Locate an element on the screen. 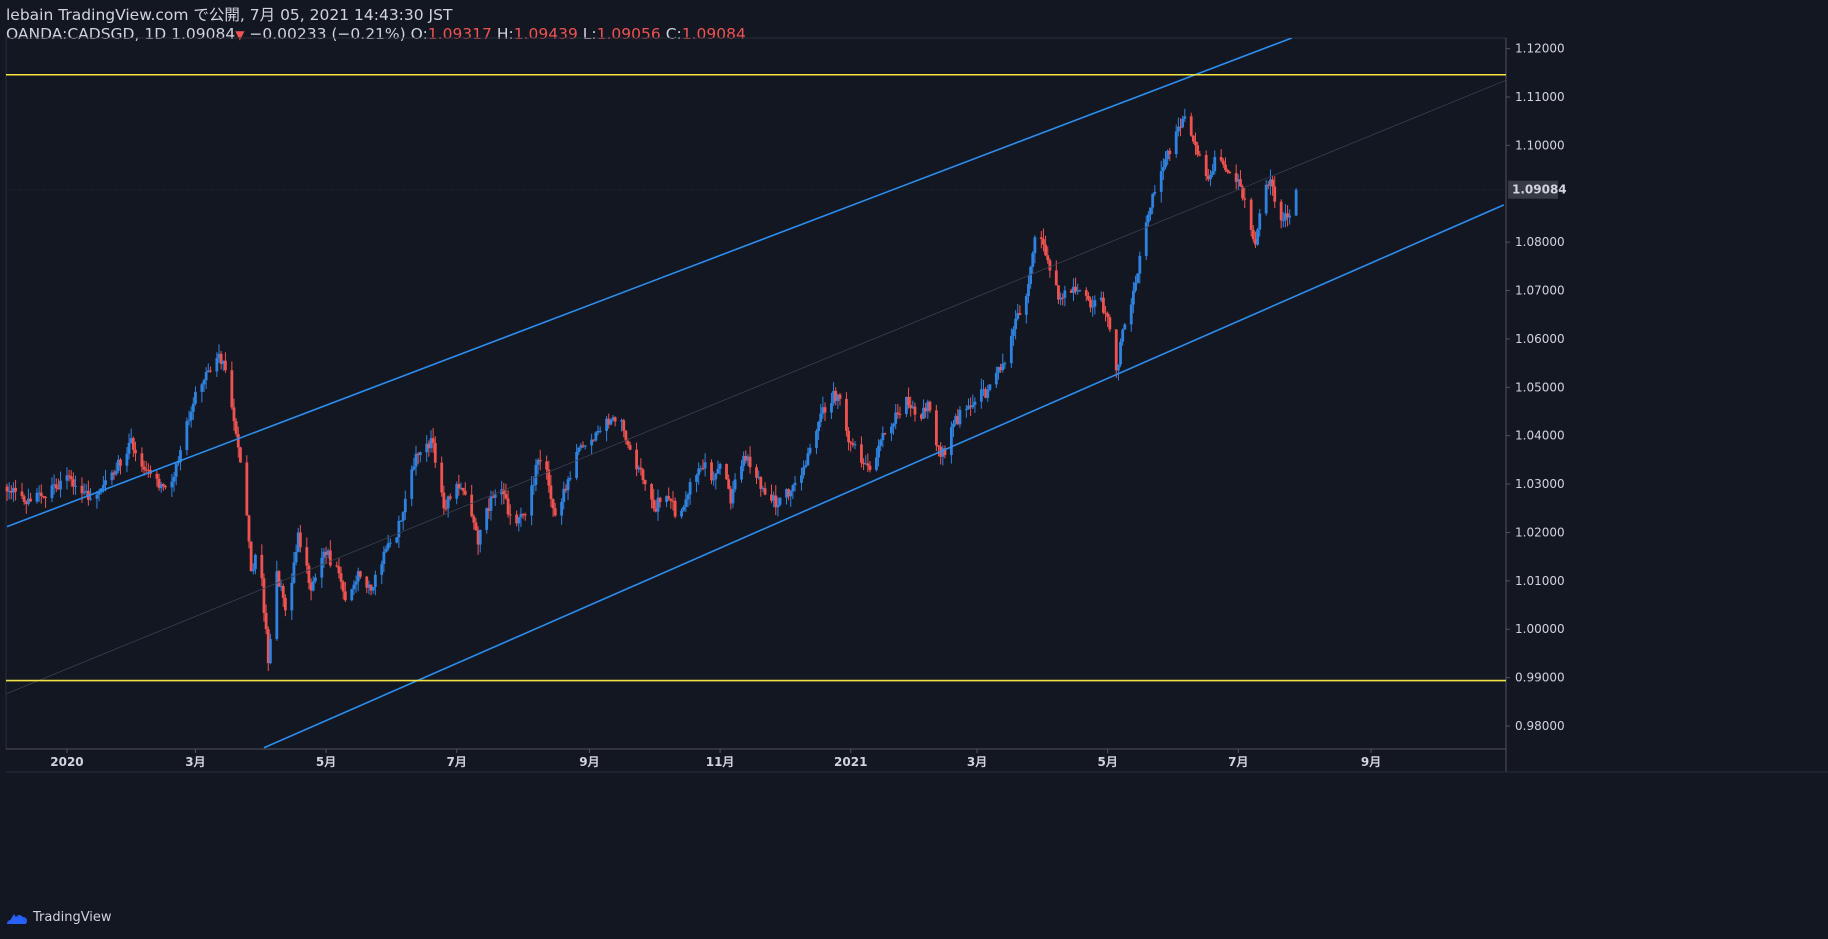 The image size is (1828, 939). tradingview-cloud-icon is located at coordinates (17, 918).